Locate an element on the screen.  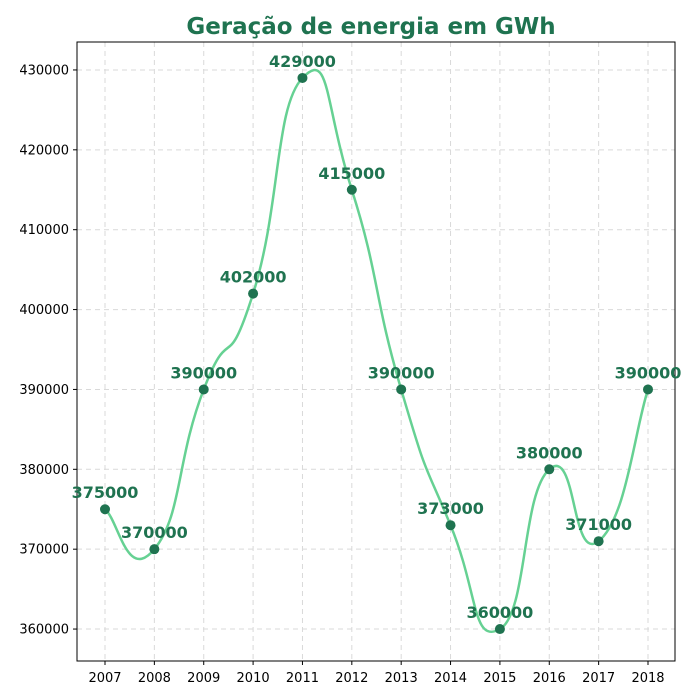
y-tick-label: 360000 is located at coordinates (44, 630).